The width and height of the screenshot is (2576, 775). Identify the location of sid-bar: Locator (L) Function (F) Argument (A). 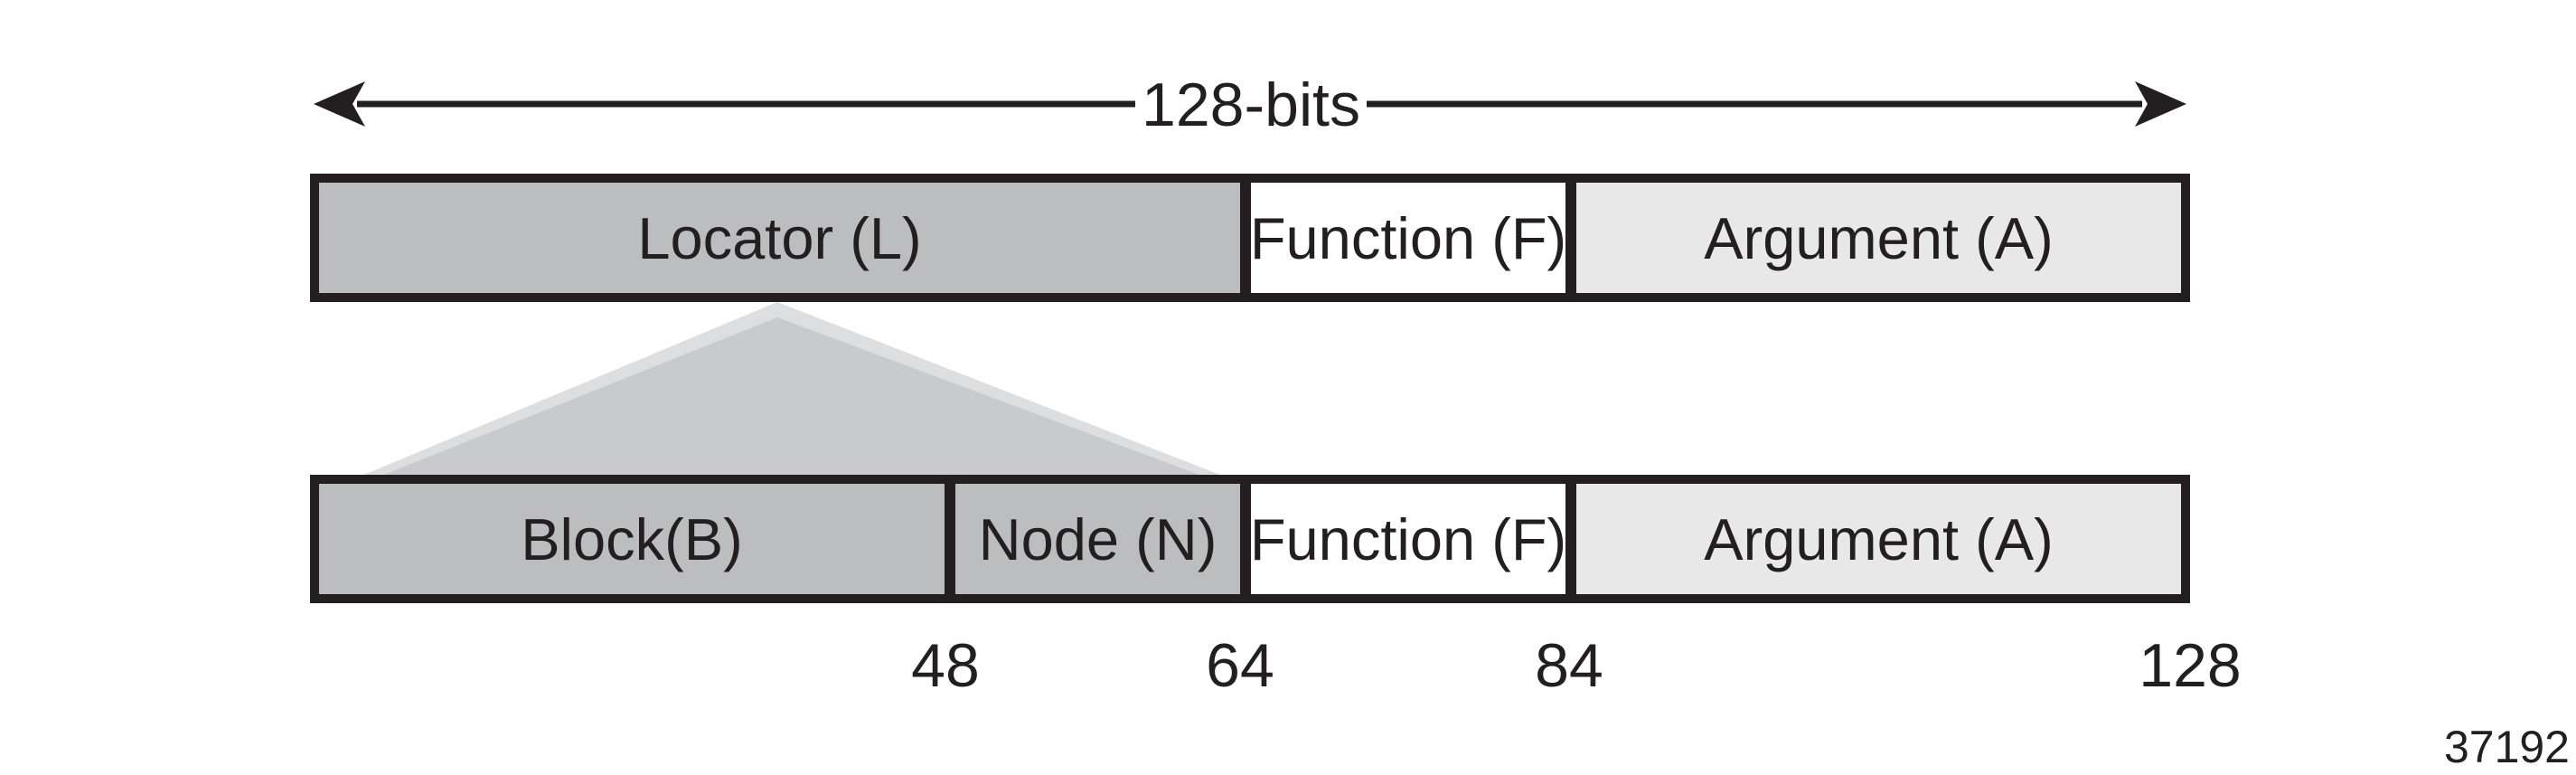
(1250, 238).